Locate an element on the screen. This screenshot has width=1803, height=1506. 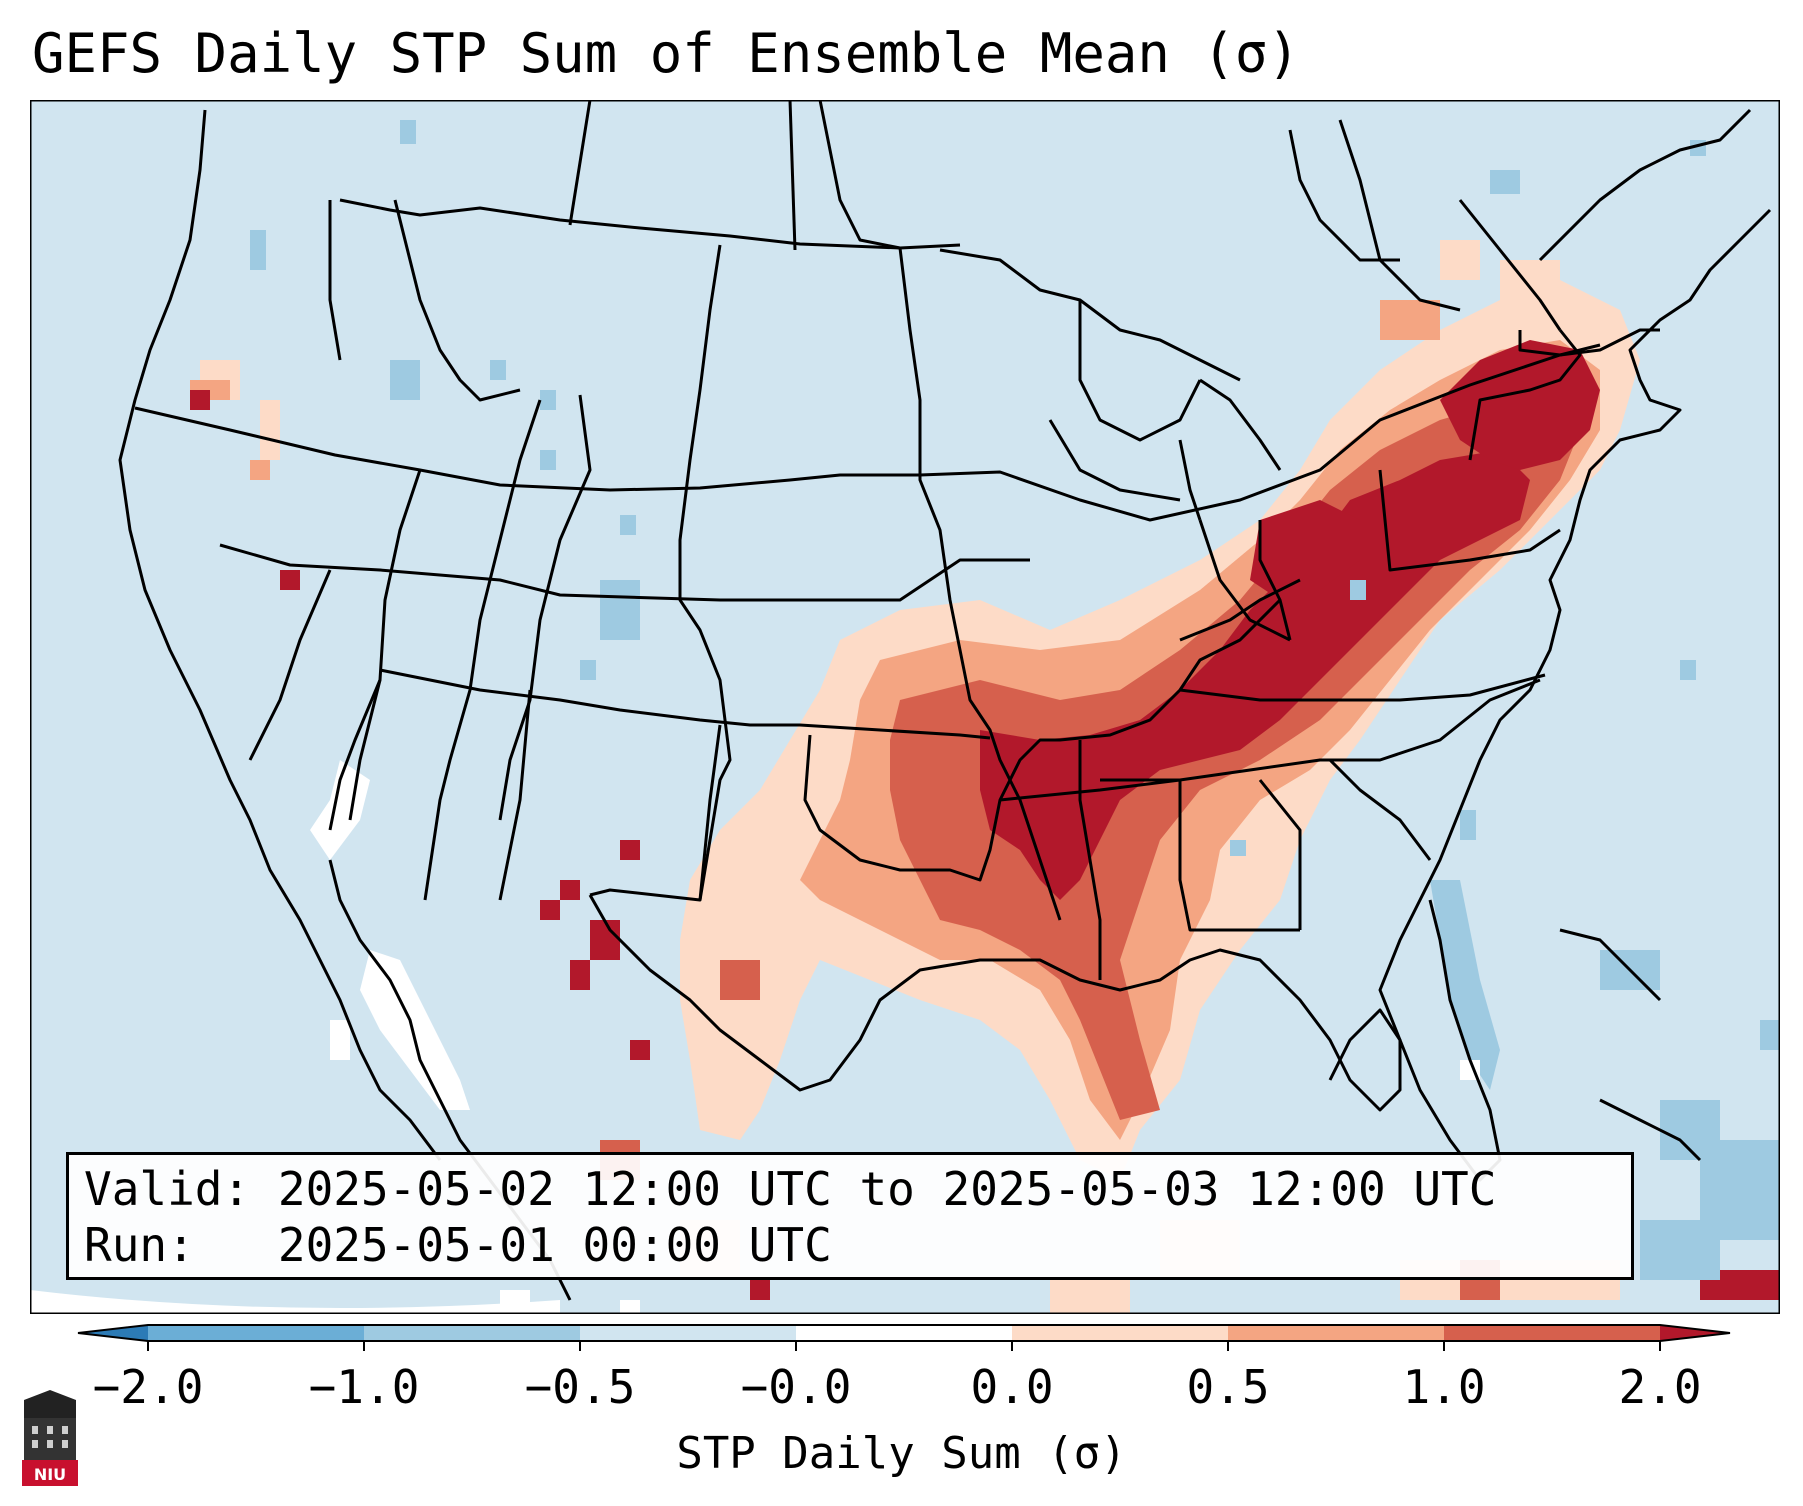
logo-text: NIU is located at coordinates (50, 1474).